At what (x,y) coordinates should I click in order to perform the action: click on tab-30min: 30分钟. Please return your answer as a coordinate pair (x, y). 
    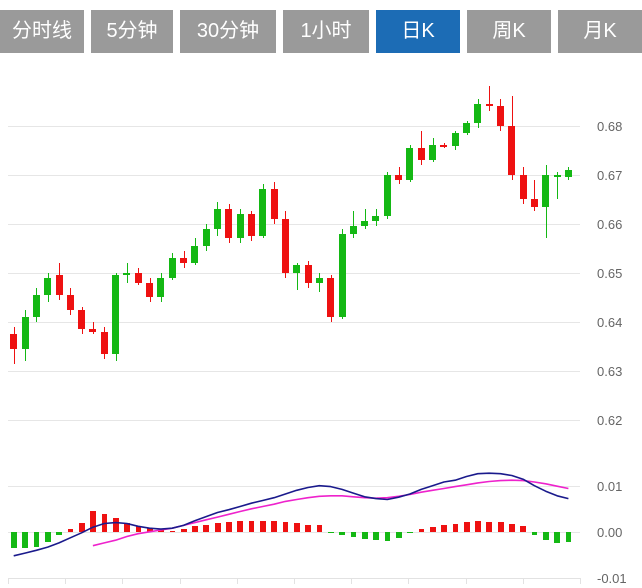
    Looking at the image, I should click on (228, 31).